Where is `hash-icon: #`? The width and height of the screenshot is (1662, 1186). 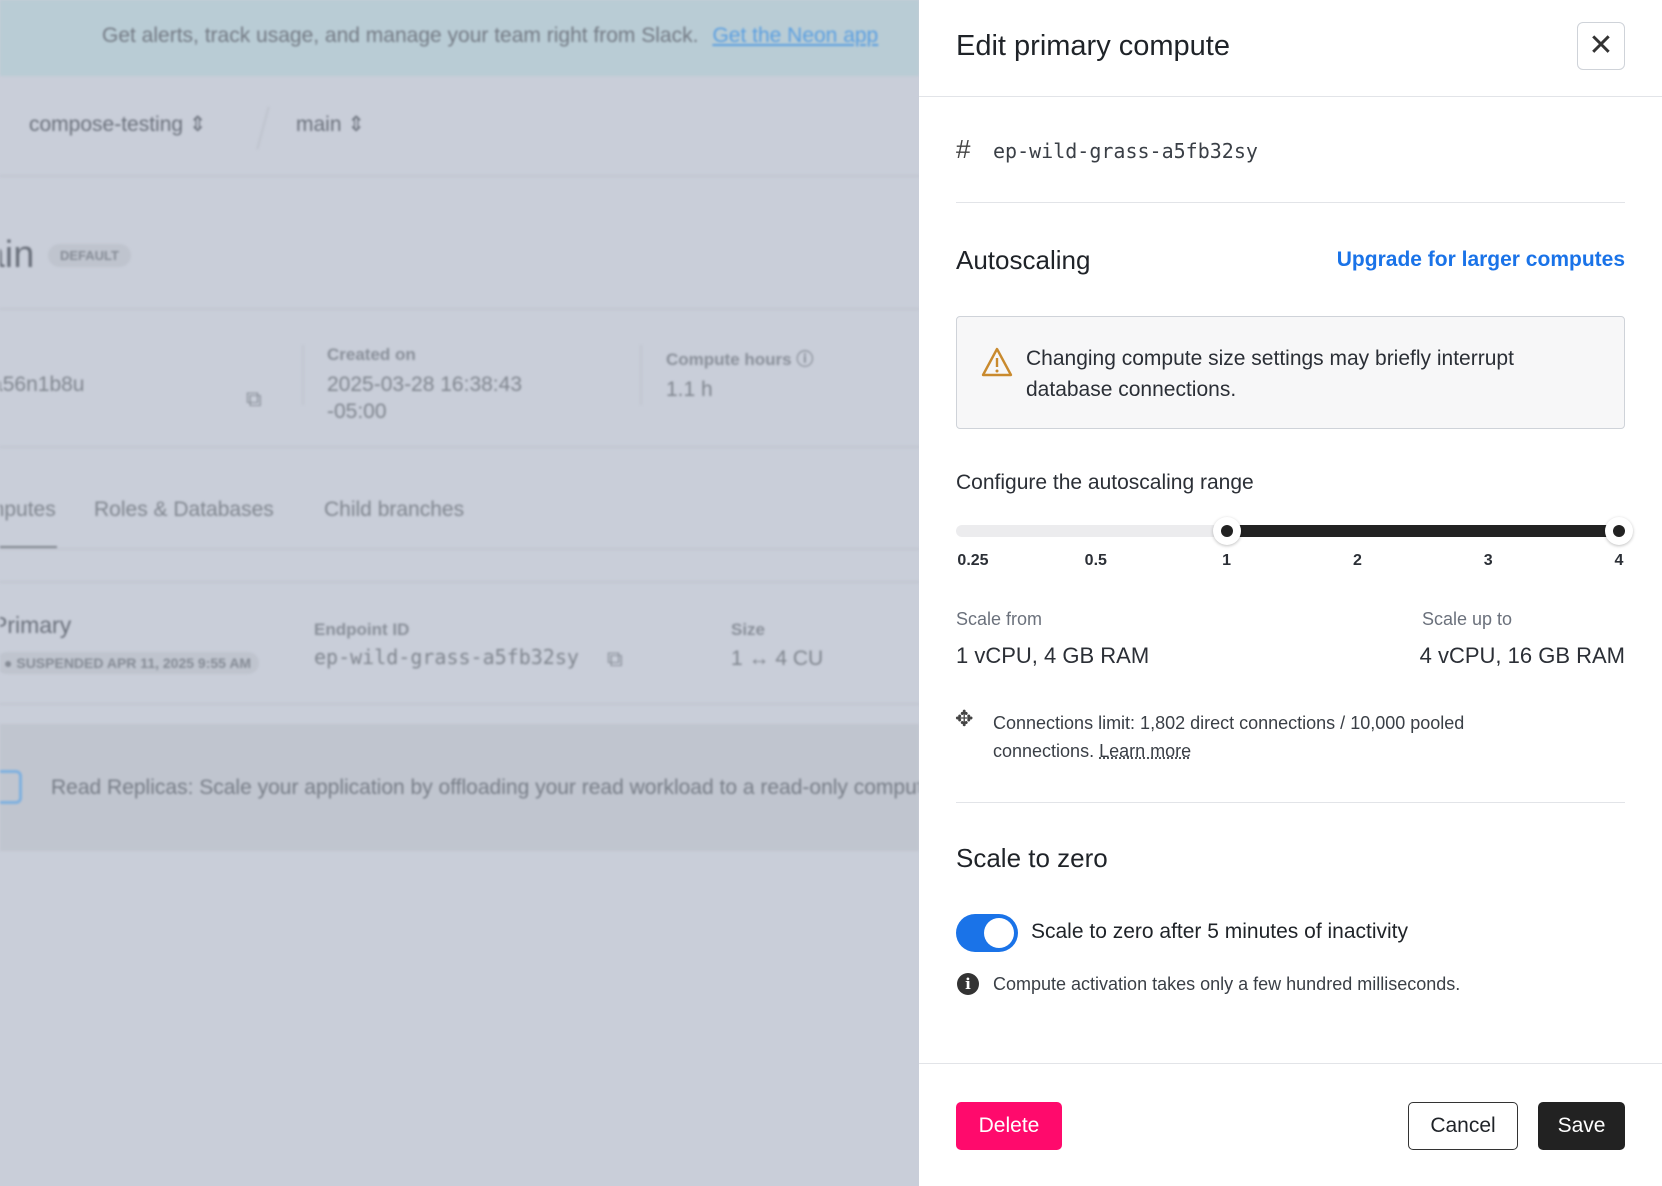
hash-icon: # is located at coordinates (963, 149).